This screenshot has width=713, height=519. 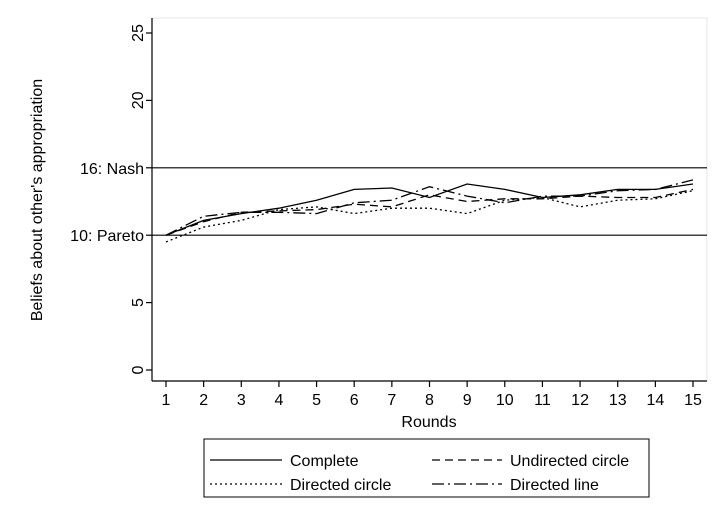 I want to click on y-axis-title: Beliefs about other's appropriation, so click(x=37, y=200).